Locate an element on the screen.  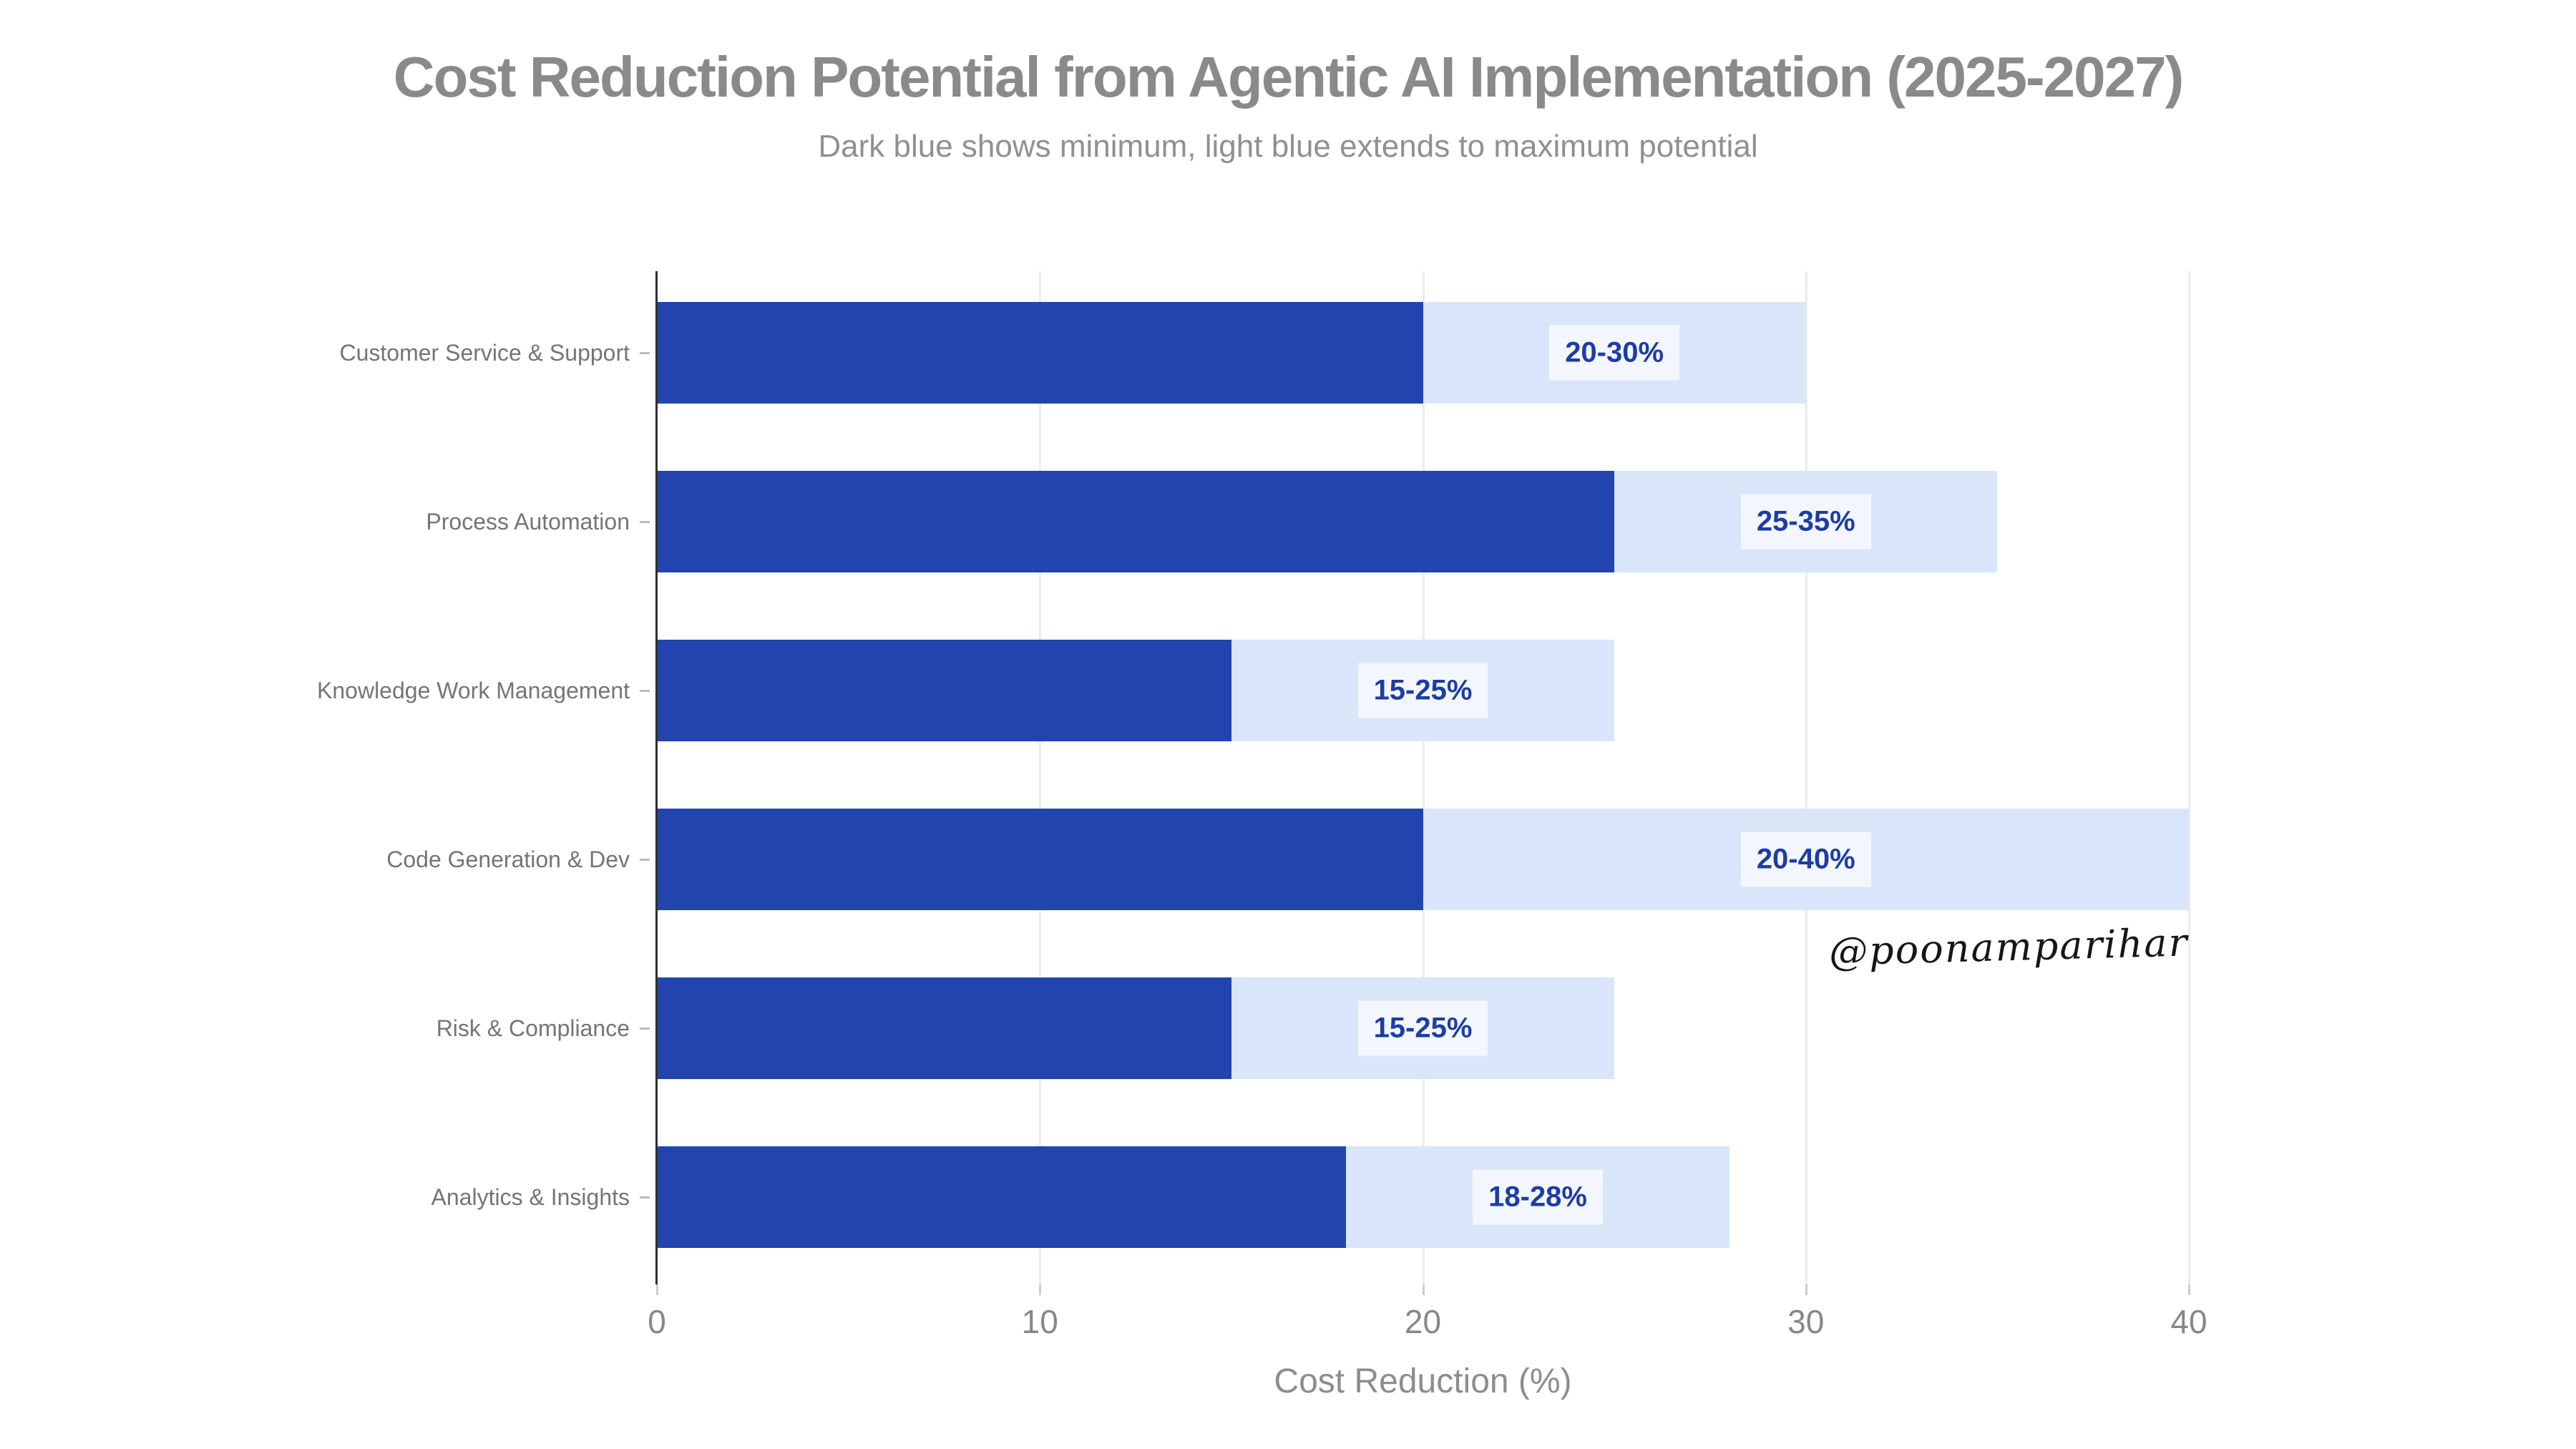
bar-row: 18-28% is located at coordinates (1423, 1197).